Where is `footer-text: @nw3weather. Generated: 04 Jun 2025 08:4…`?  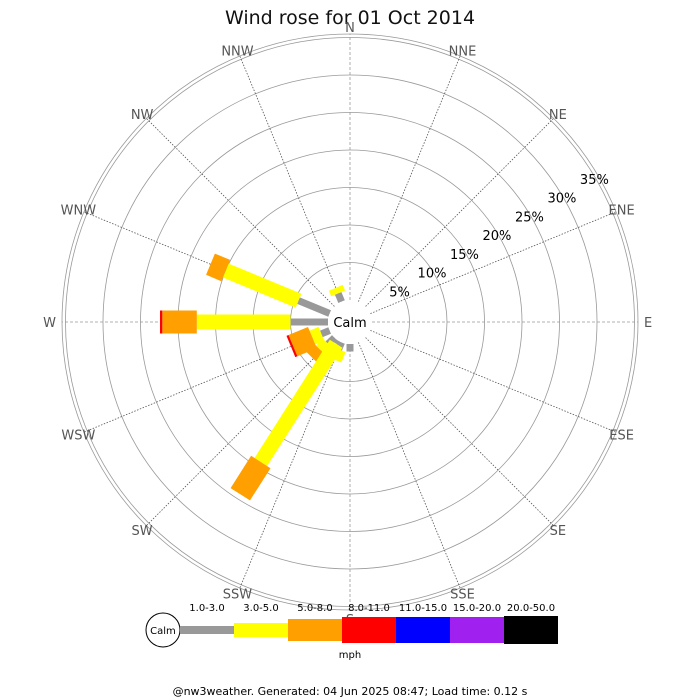 footer-text: @nw3weather. Generated: 04 Jun 2025 08:4… is located at coordinates (350, 691).